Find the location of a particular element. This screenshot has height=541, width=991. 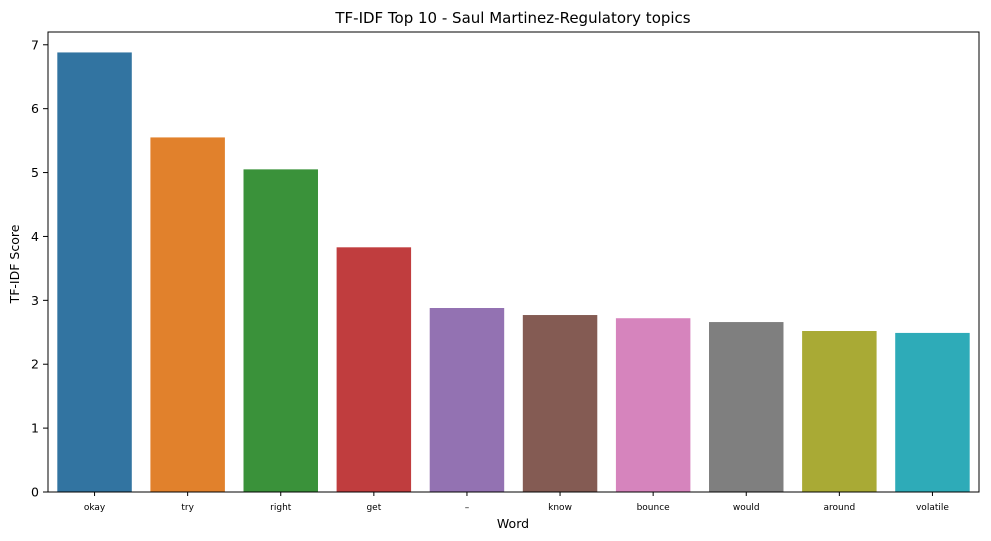

x-tick-label-6: bounce is located at coordinates (654, 508).